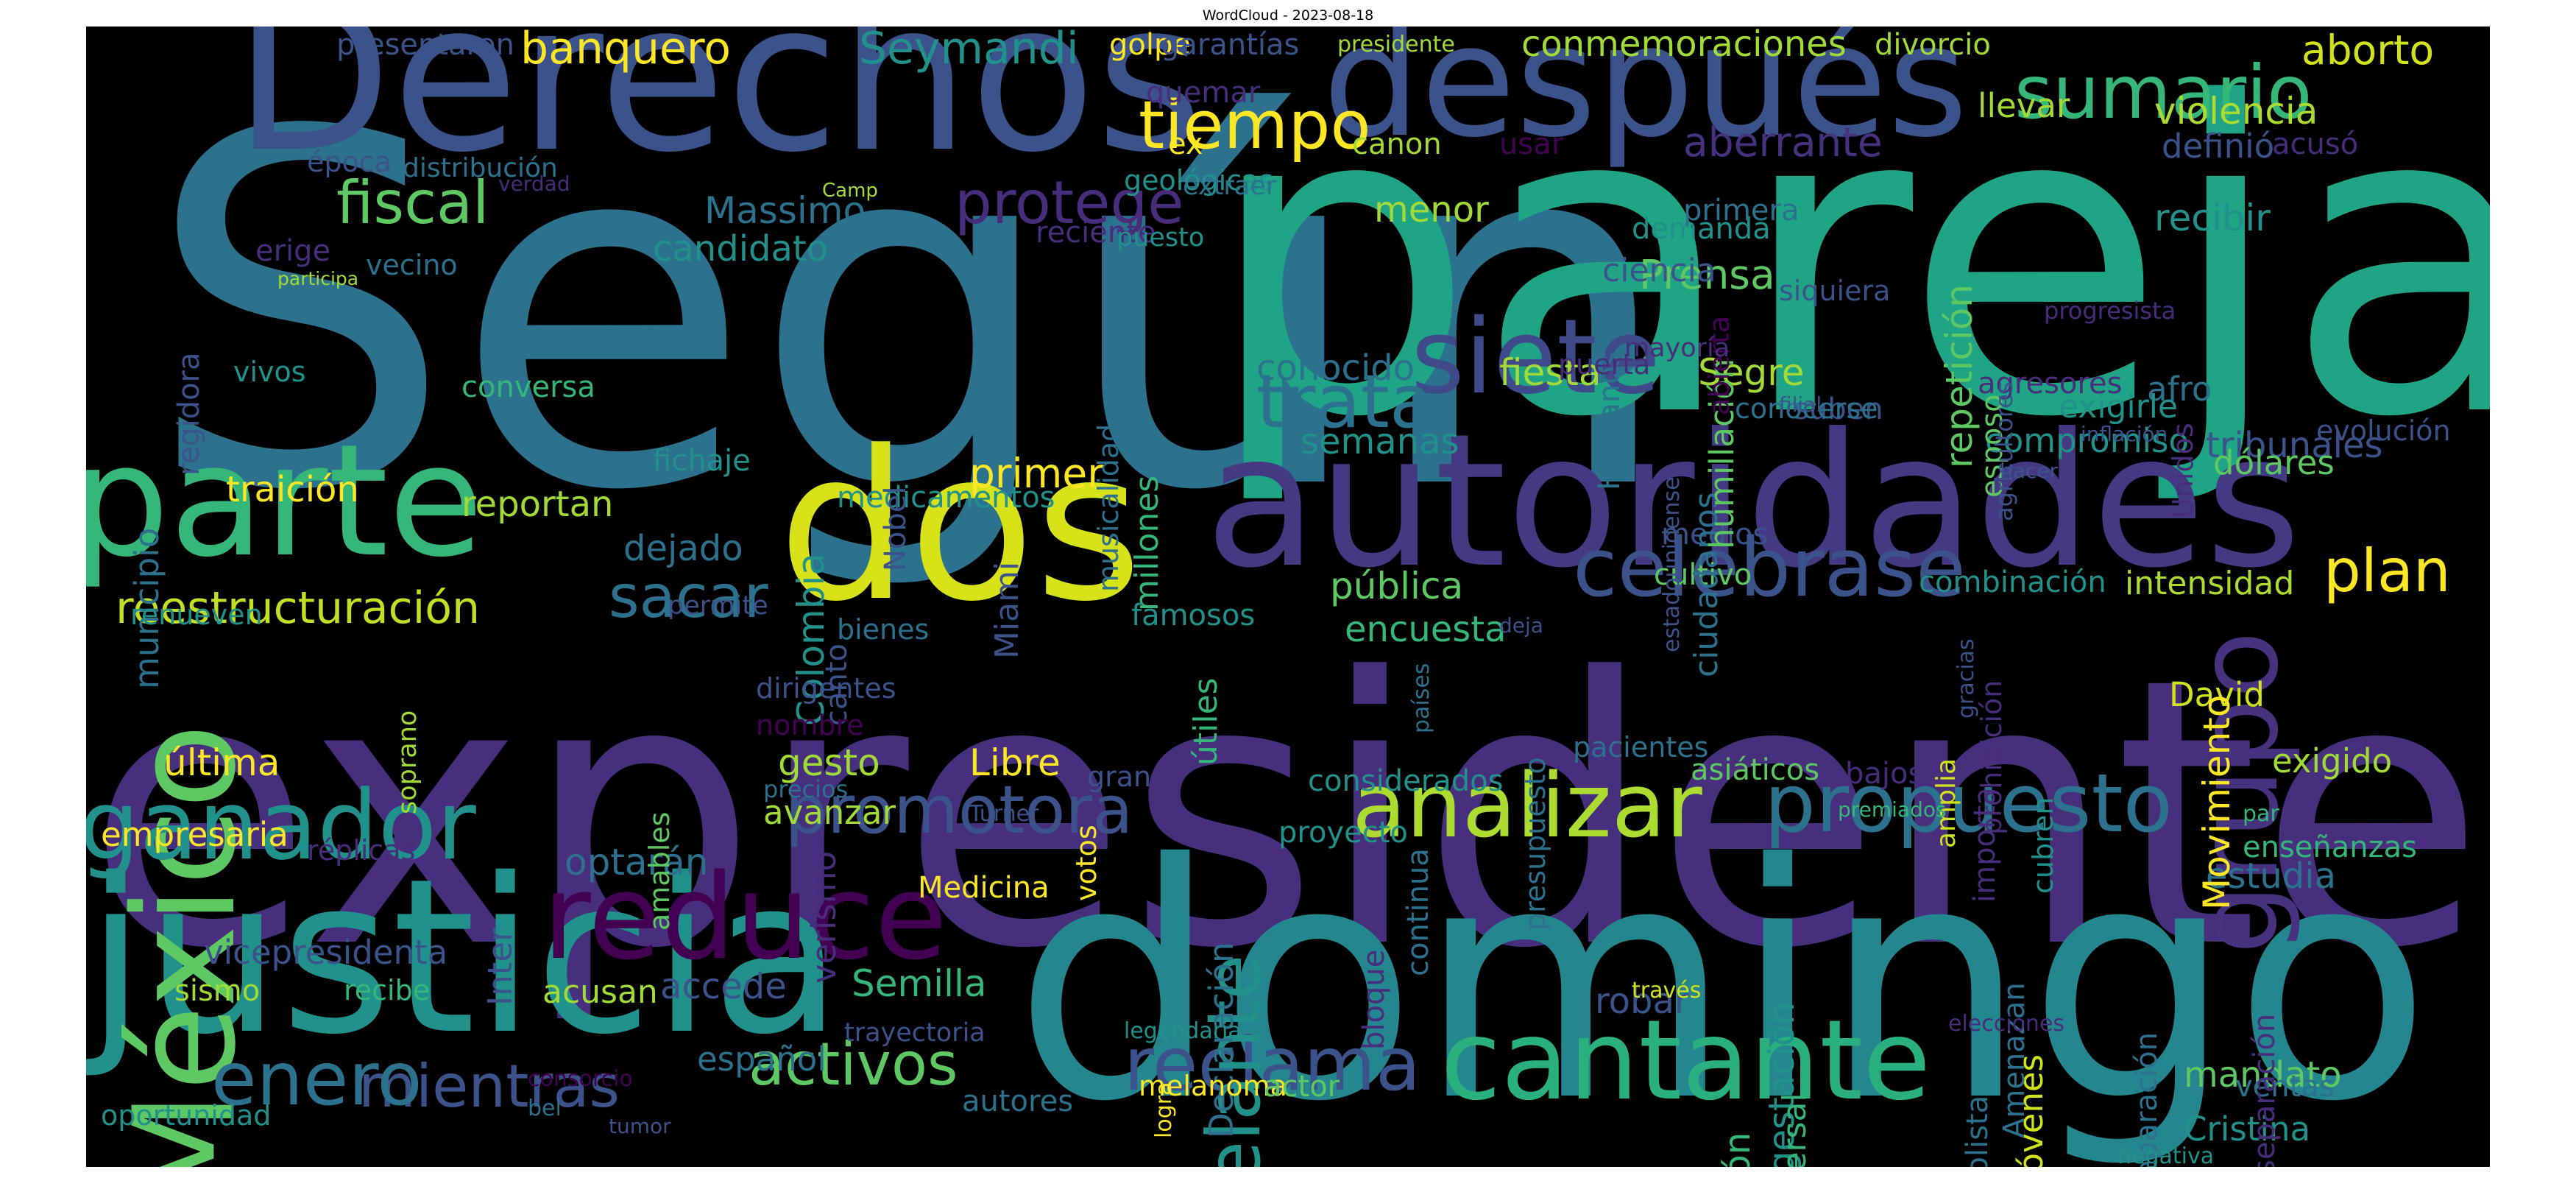 This screenshot has height=1178, width=2576. I want to click on word-105: demanda, so click(1701, 229).